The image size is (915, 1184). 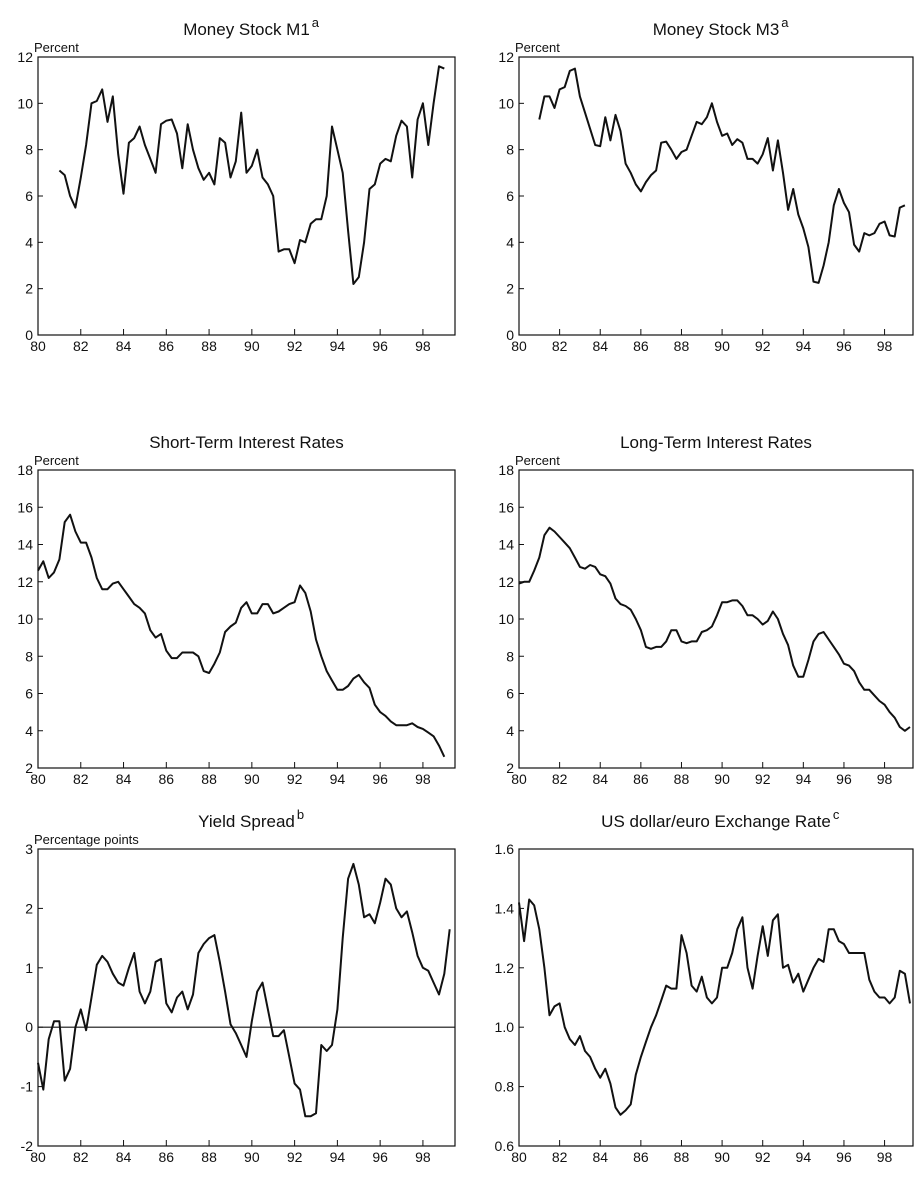 What do you see at coordinates (505, 1027) in the screenshot?
I see `y-tick-label: 1.0` at bounding box center [505, 1027].